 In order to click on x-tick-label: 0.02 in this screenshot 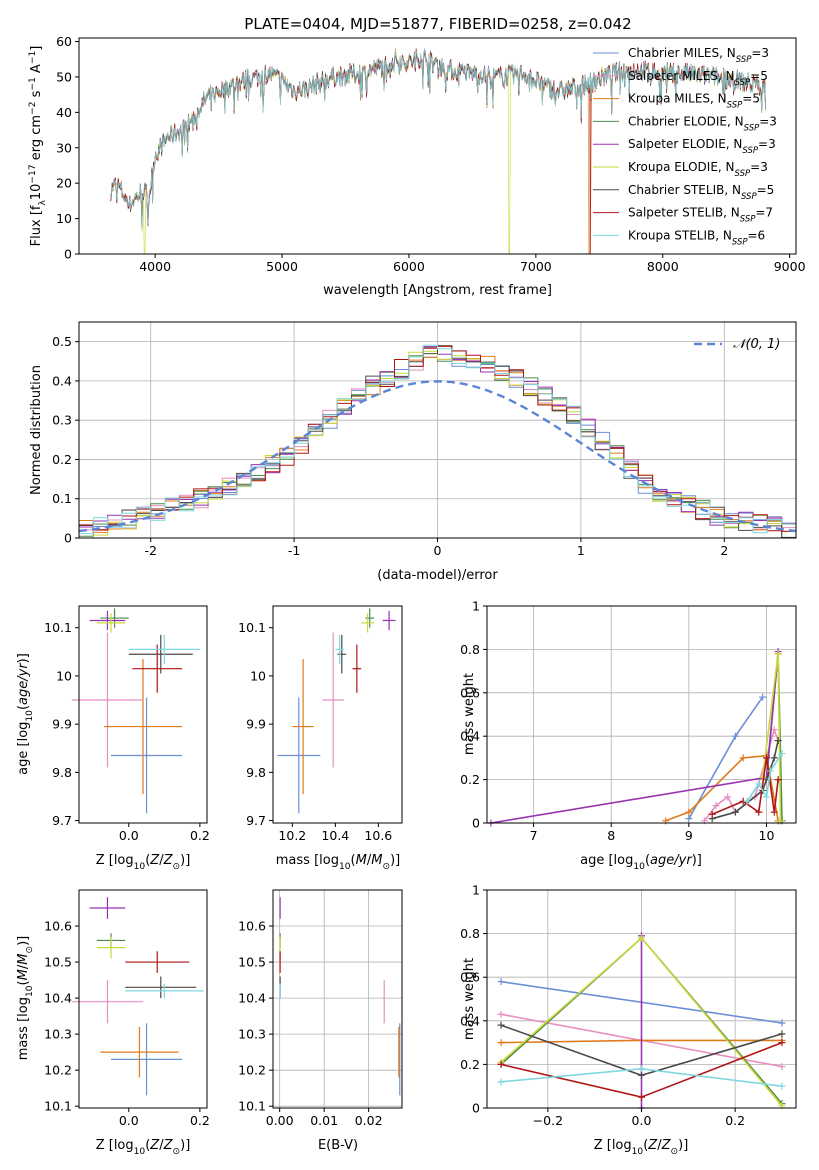, I will do `click(369, 1120)`.